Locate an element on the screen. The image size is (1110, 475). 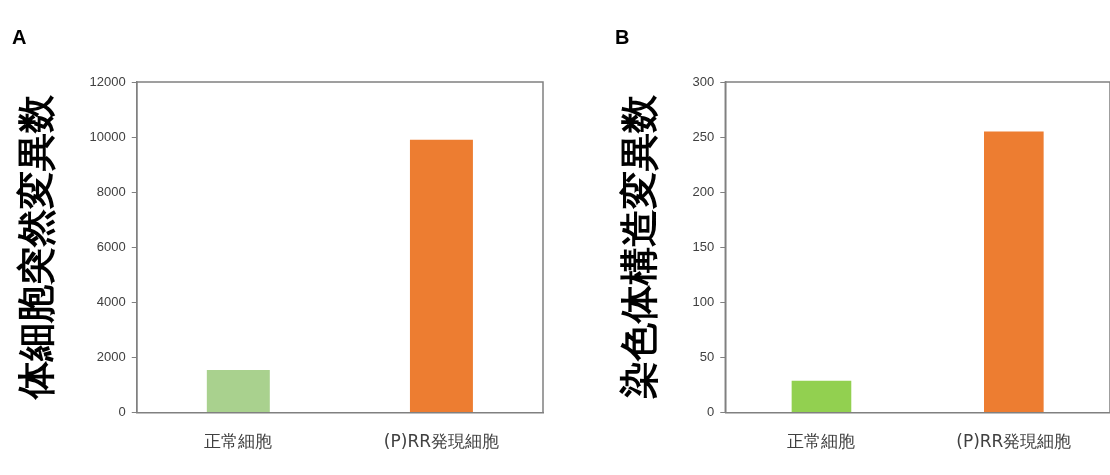
y-tick-label: 8000 is located at coordinates (111, 191).